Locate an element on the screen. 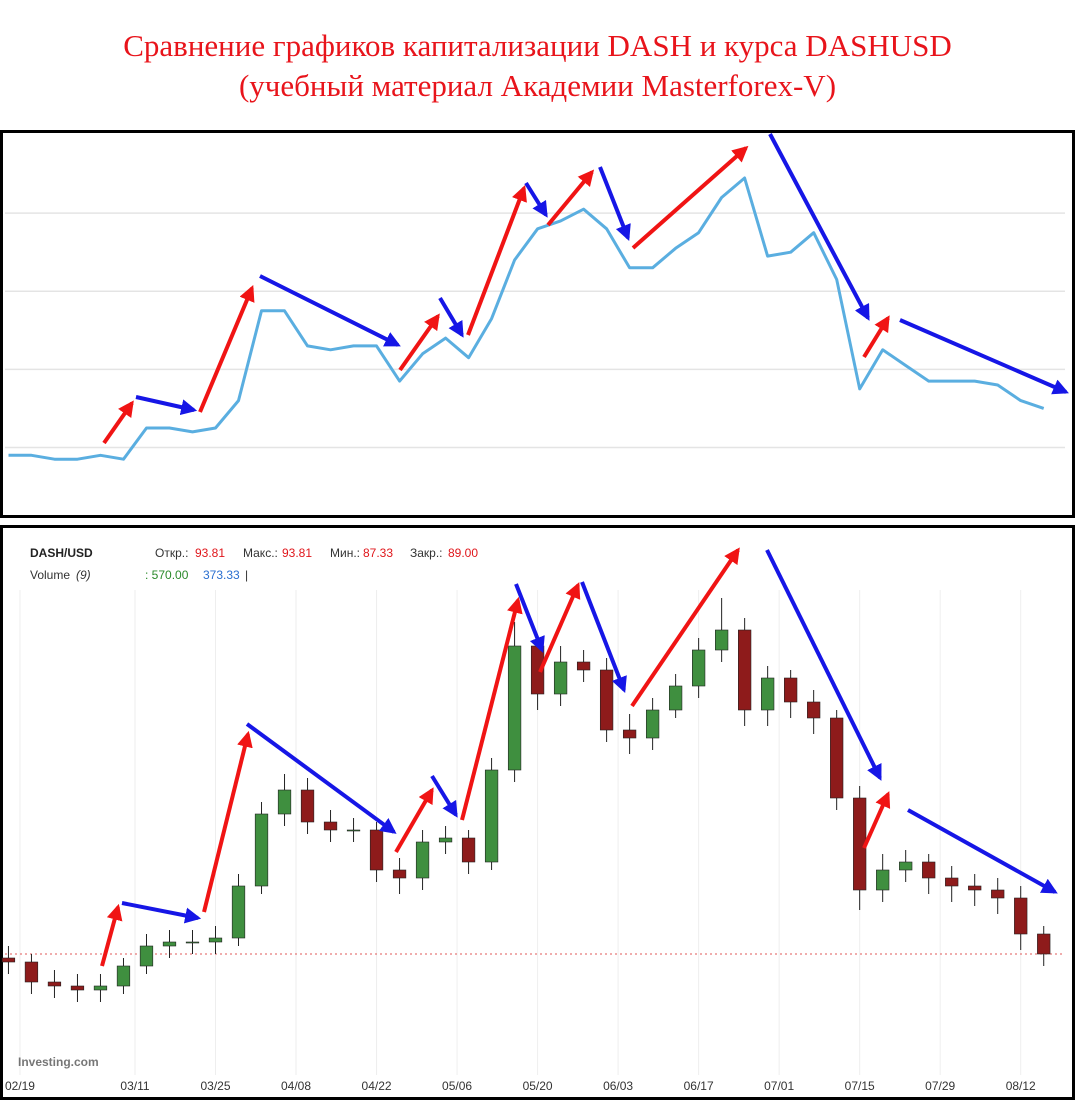 Image resolution: width=1075 pixels, height=1100 pixels. x-tick-label: 07/01 is located at coordinates (779, 1086).